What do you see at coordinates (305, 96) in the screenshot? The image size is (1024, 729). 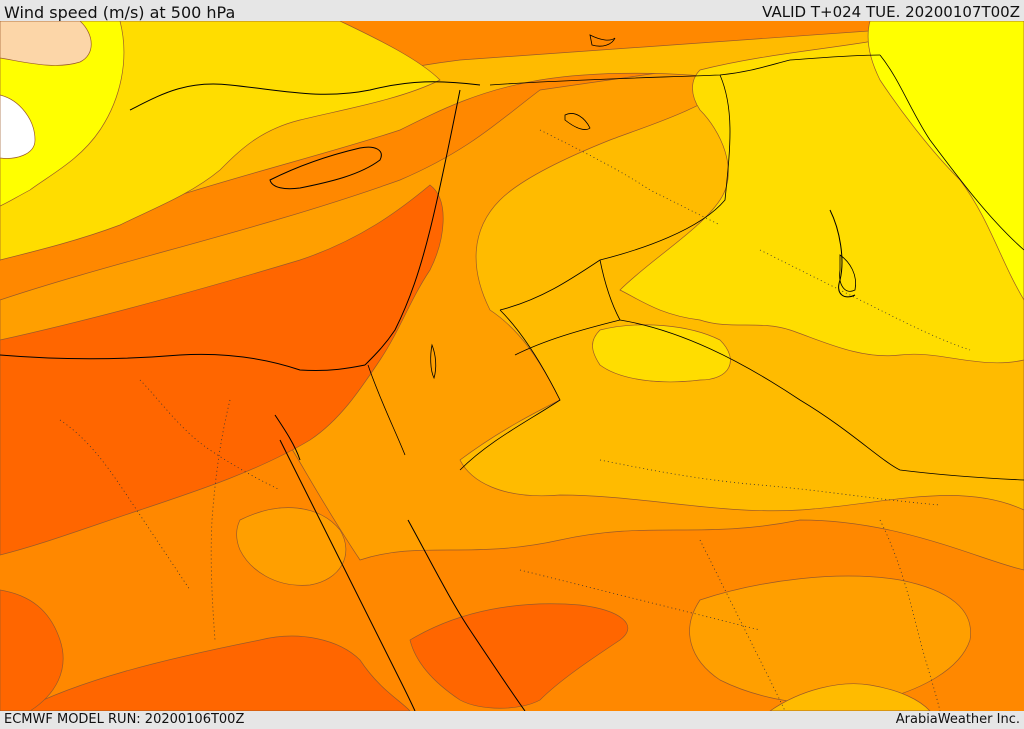 I see `turkey-coast` at bounding box center [305, 96].